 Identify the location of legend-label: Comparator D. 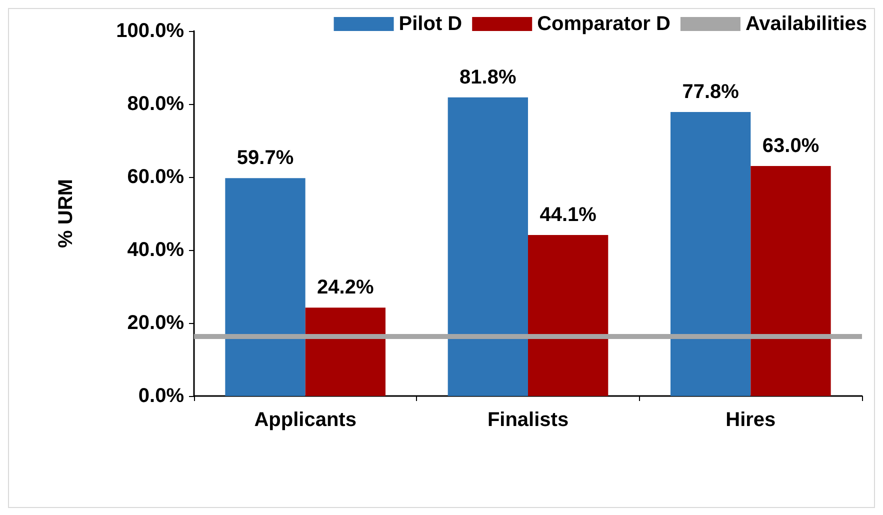
(603, 24).